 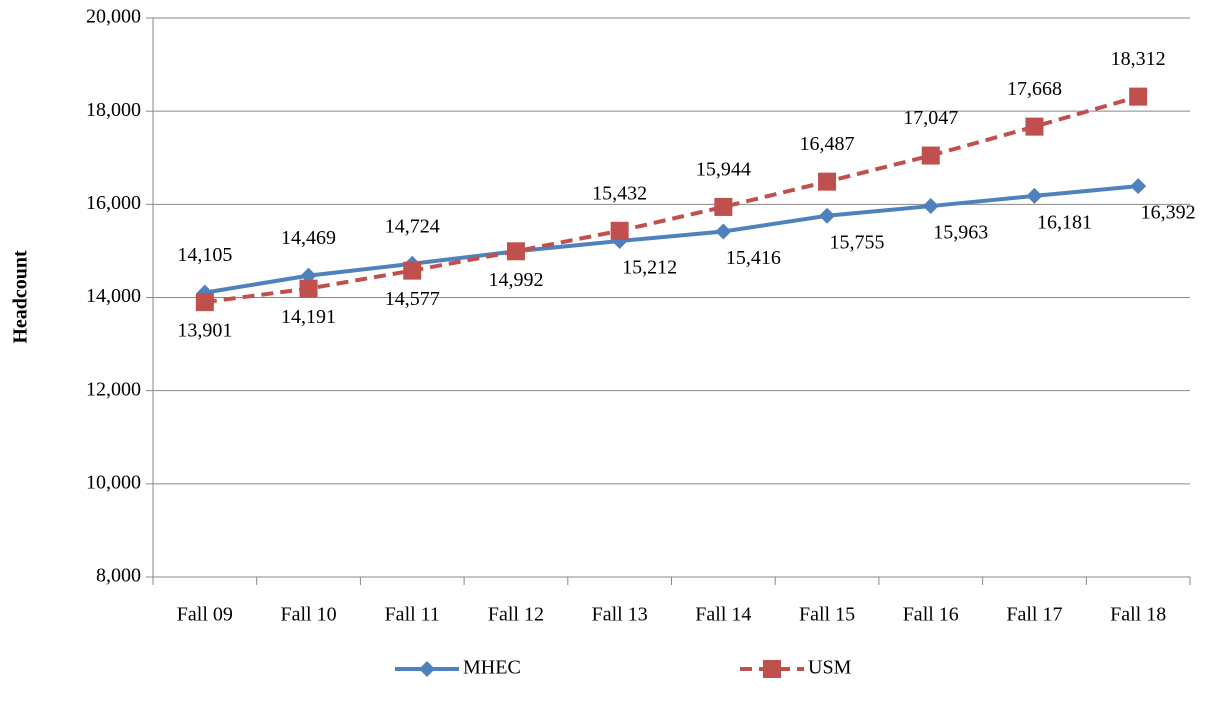 What do you see at coordinates (113, 203) in the screenshot?
I see `y-tick-label: 16,000` at bounding box center [113, 203].